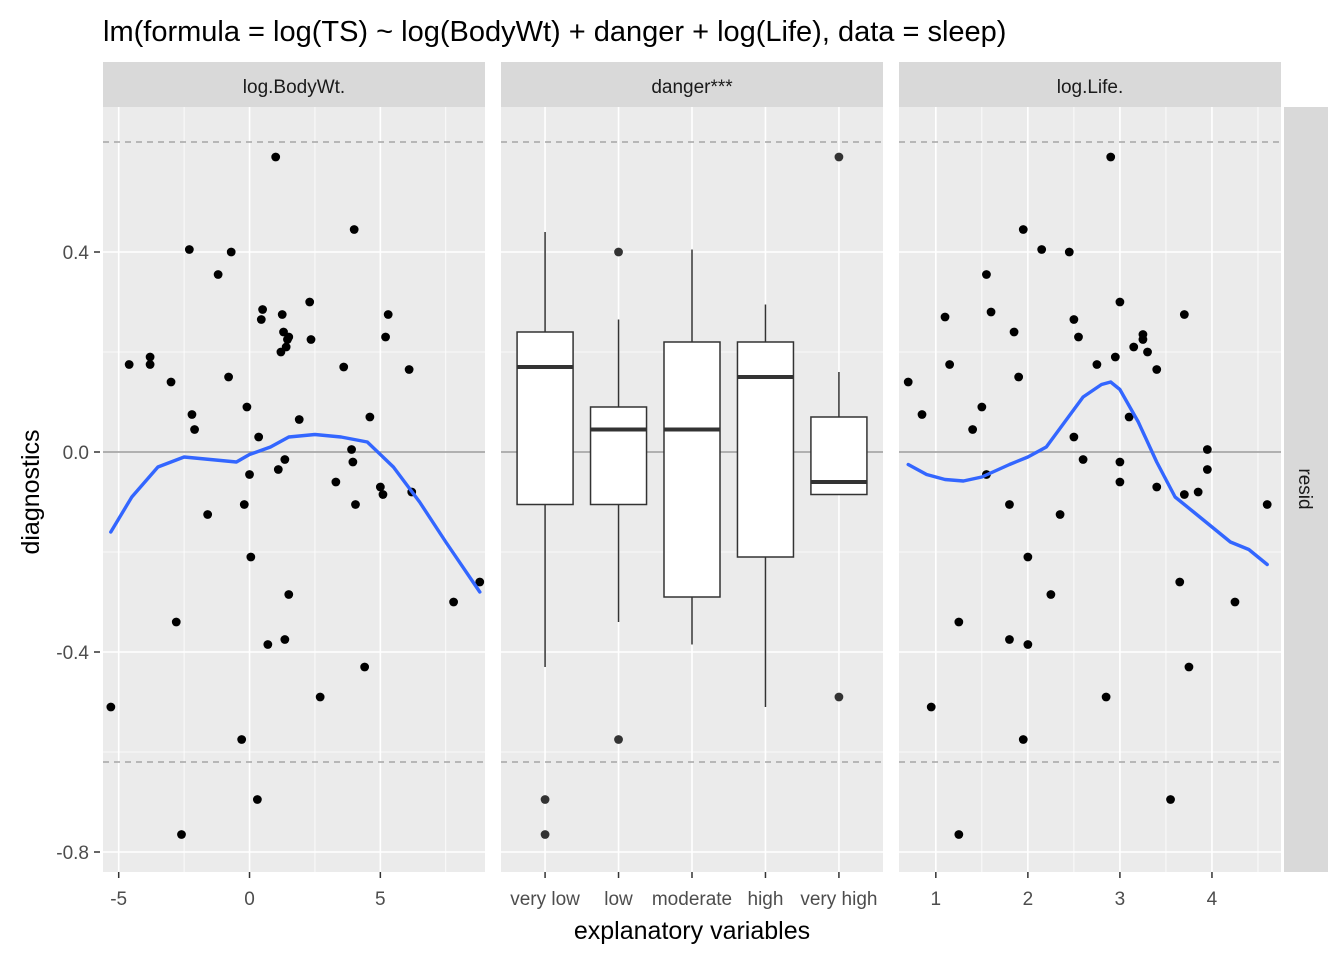 This screenshot has height=960, width=1344. I want to click on row-strip-label: resid, so click(1304, 488).